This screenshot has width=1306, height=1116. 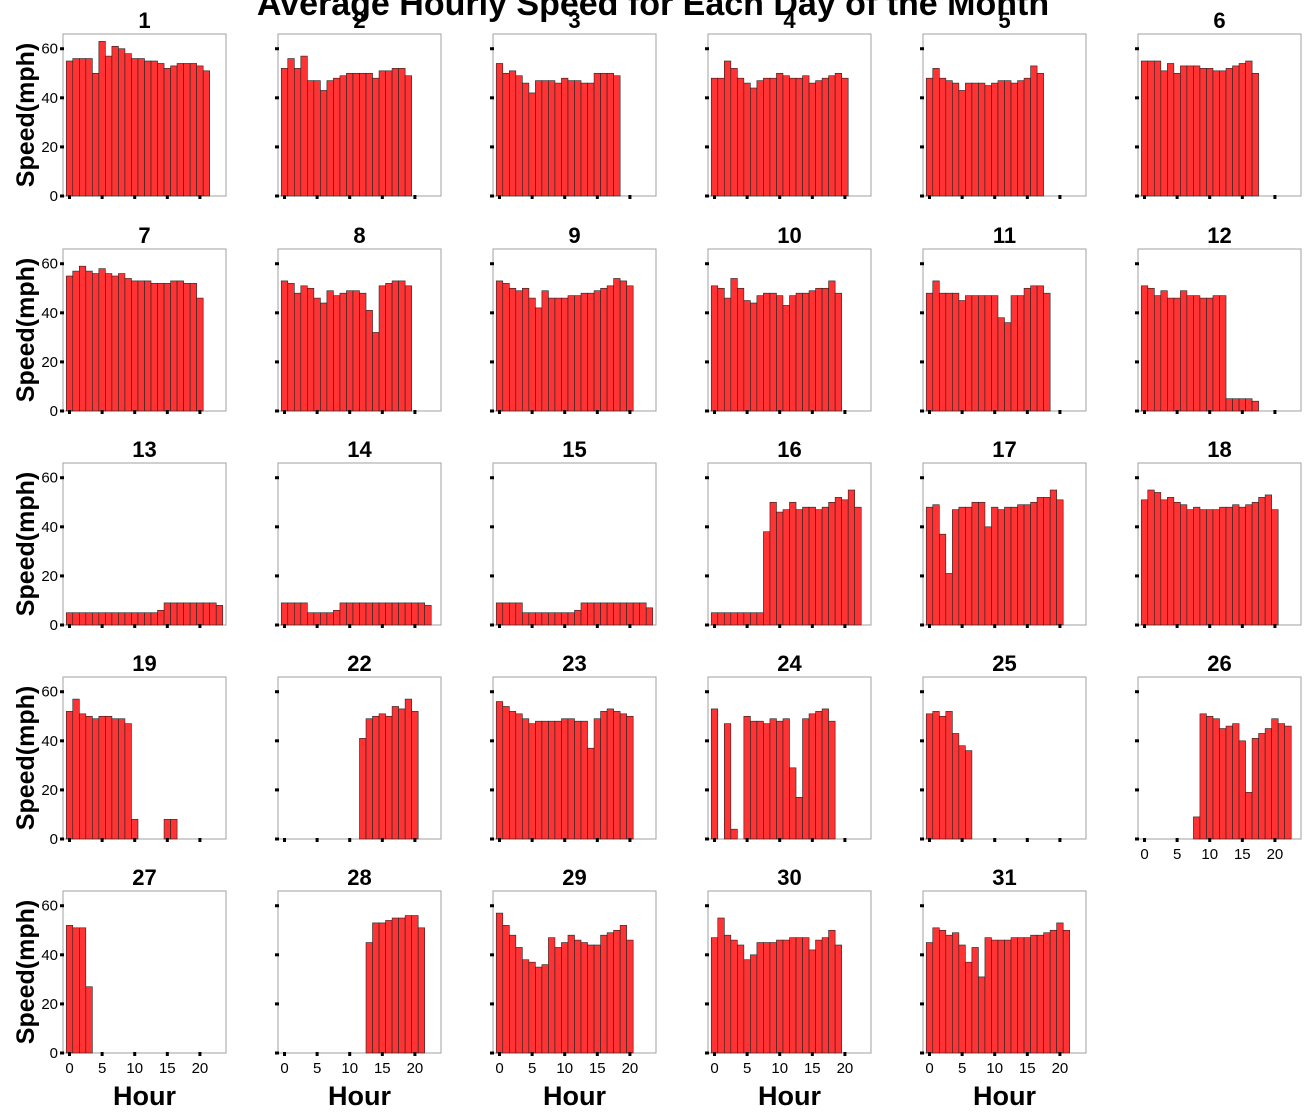 I want to click on bar-day2-hour6, so click(x=324, y=143).